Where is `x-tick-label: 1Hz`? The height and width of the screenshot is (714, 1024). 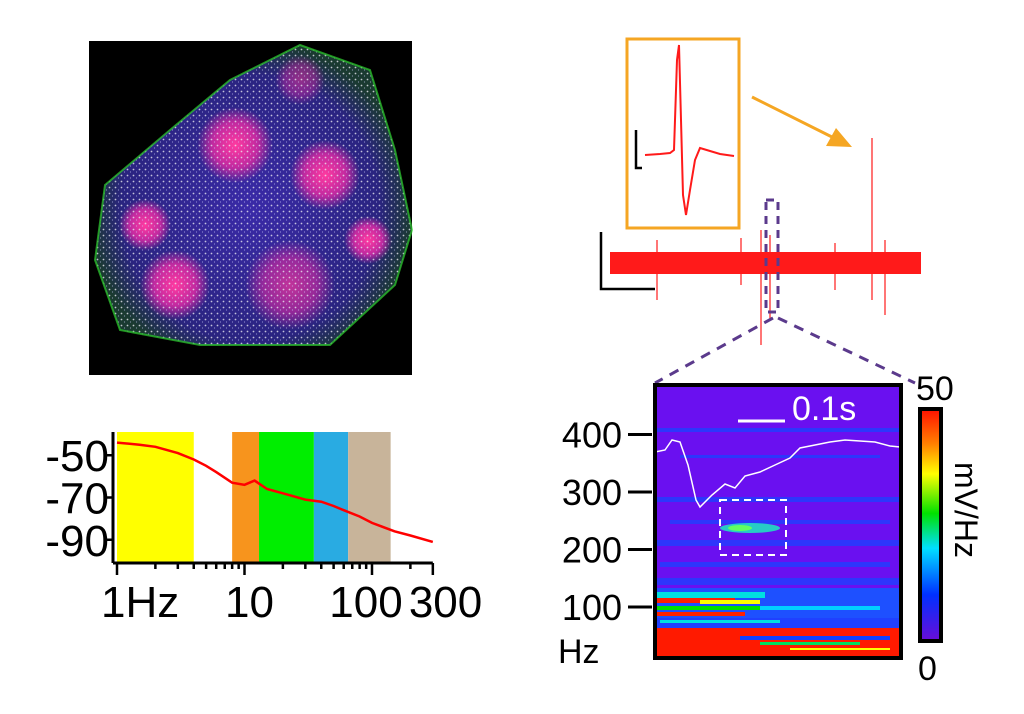 x-tick-label: 1Hz is located at coordinates (140, 602).